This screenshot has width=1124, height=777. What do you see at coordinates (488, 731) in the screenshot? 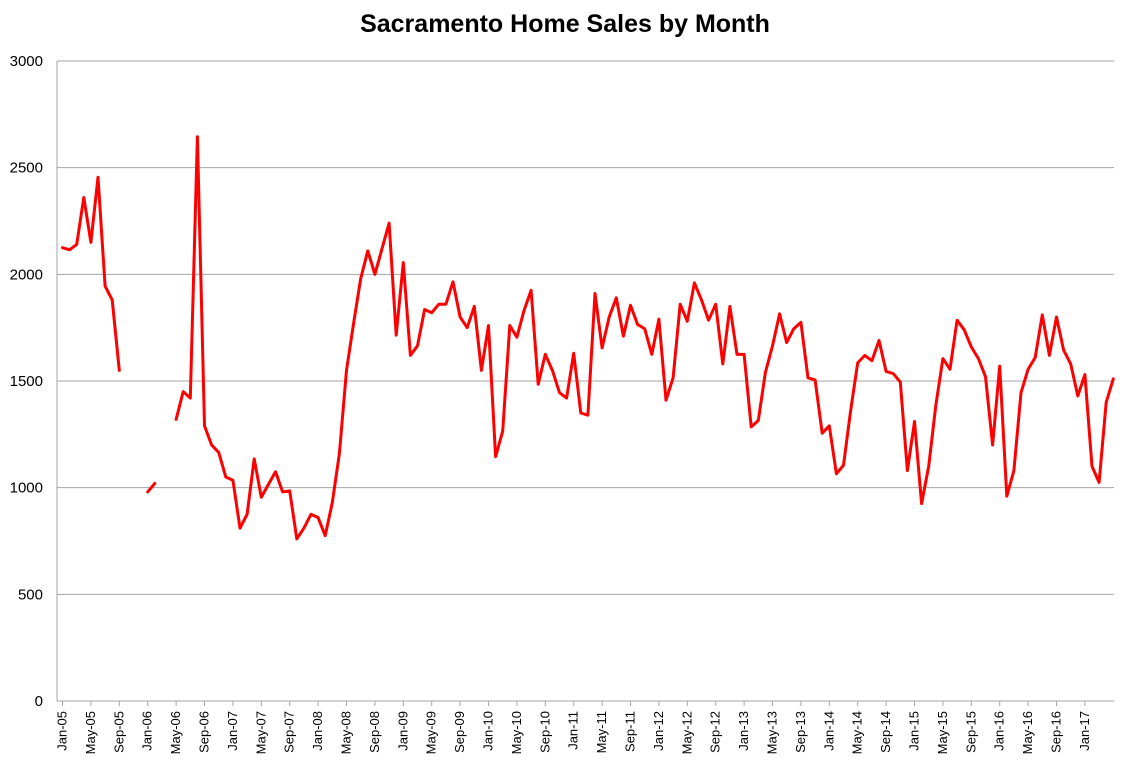
I see `x-tick-label: Jan-10` at bounding box center [488, 731].